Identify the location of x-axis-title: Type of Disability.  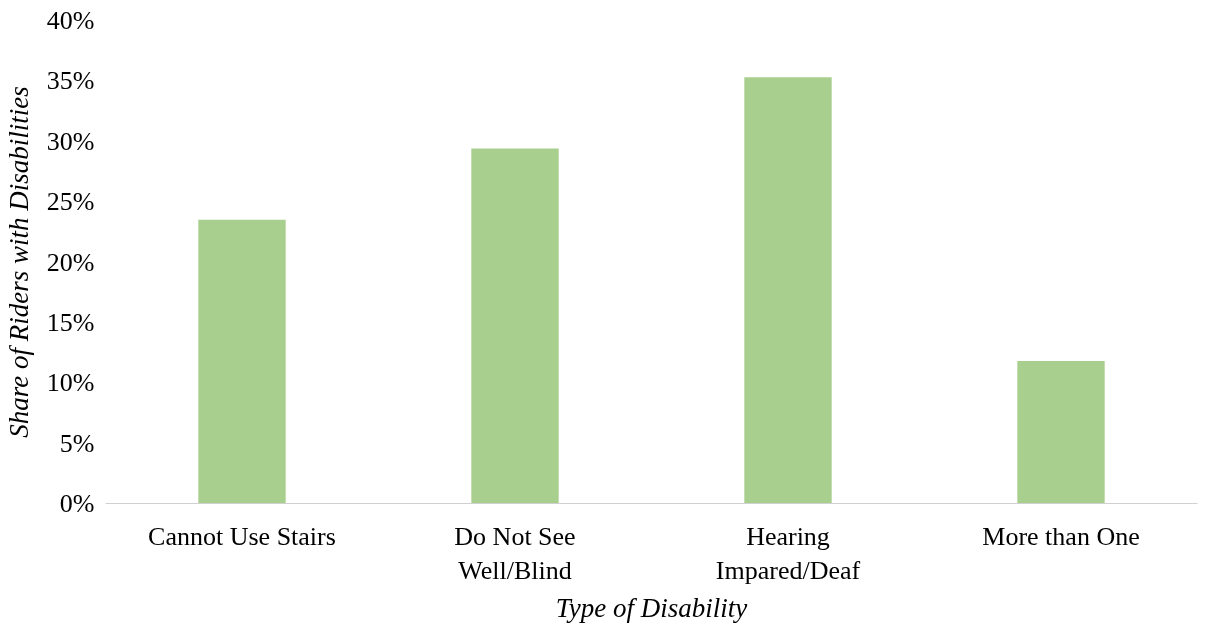
(651, 608).